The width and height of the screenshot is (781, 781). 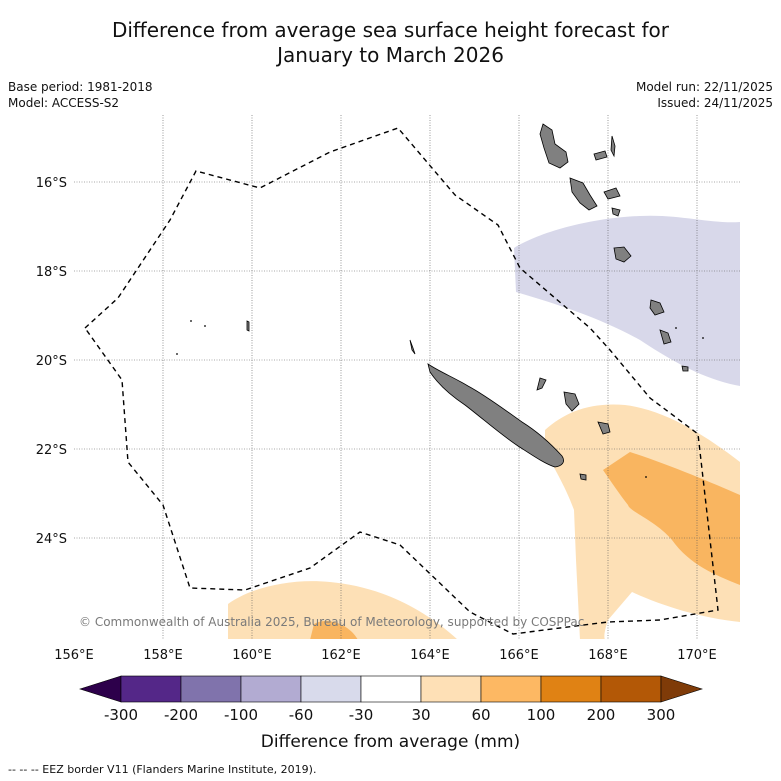 What do you see at coordinates (665, 337) in the screenshot?
I see `tanna` at bounding box center [665, 337].